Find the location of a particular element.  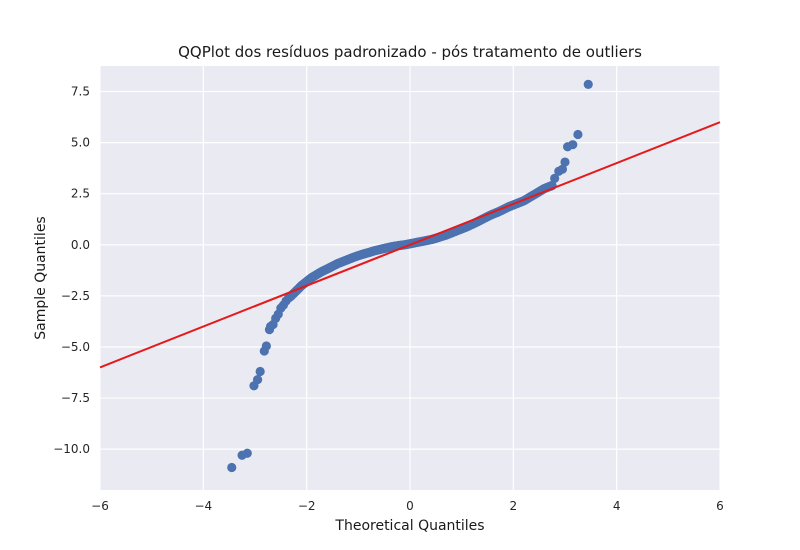

x-tick-label: −4 is located at coordinates (203, 506).